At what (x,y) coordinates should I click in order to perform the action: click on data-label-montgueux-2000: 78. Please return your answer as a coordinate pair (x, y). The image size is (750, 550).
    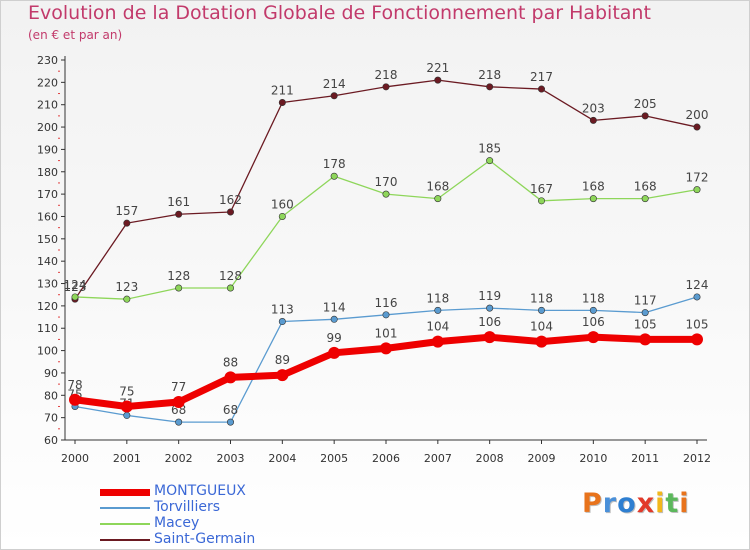
    Looking at the image, I should click on (74, 385).